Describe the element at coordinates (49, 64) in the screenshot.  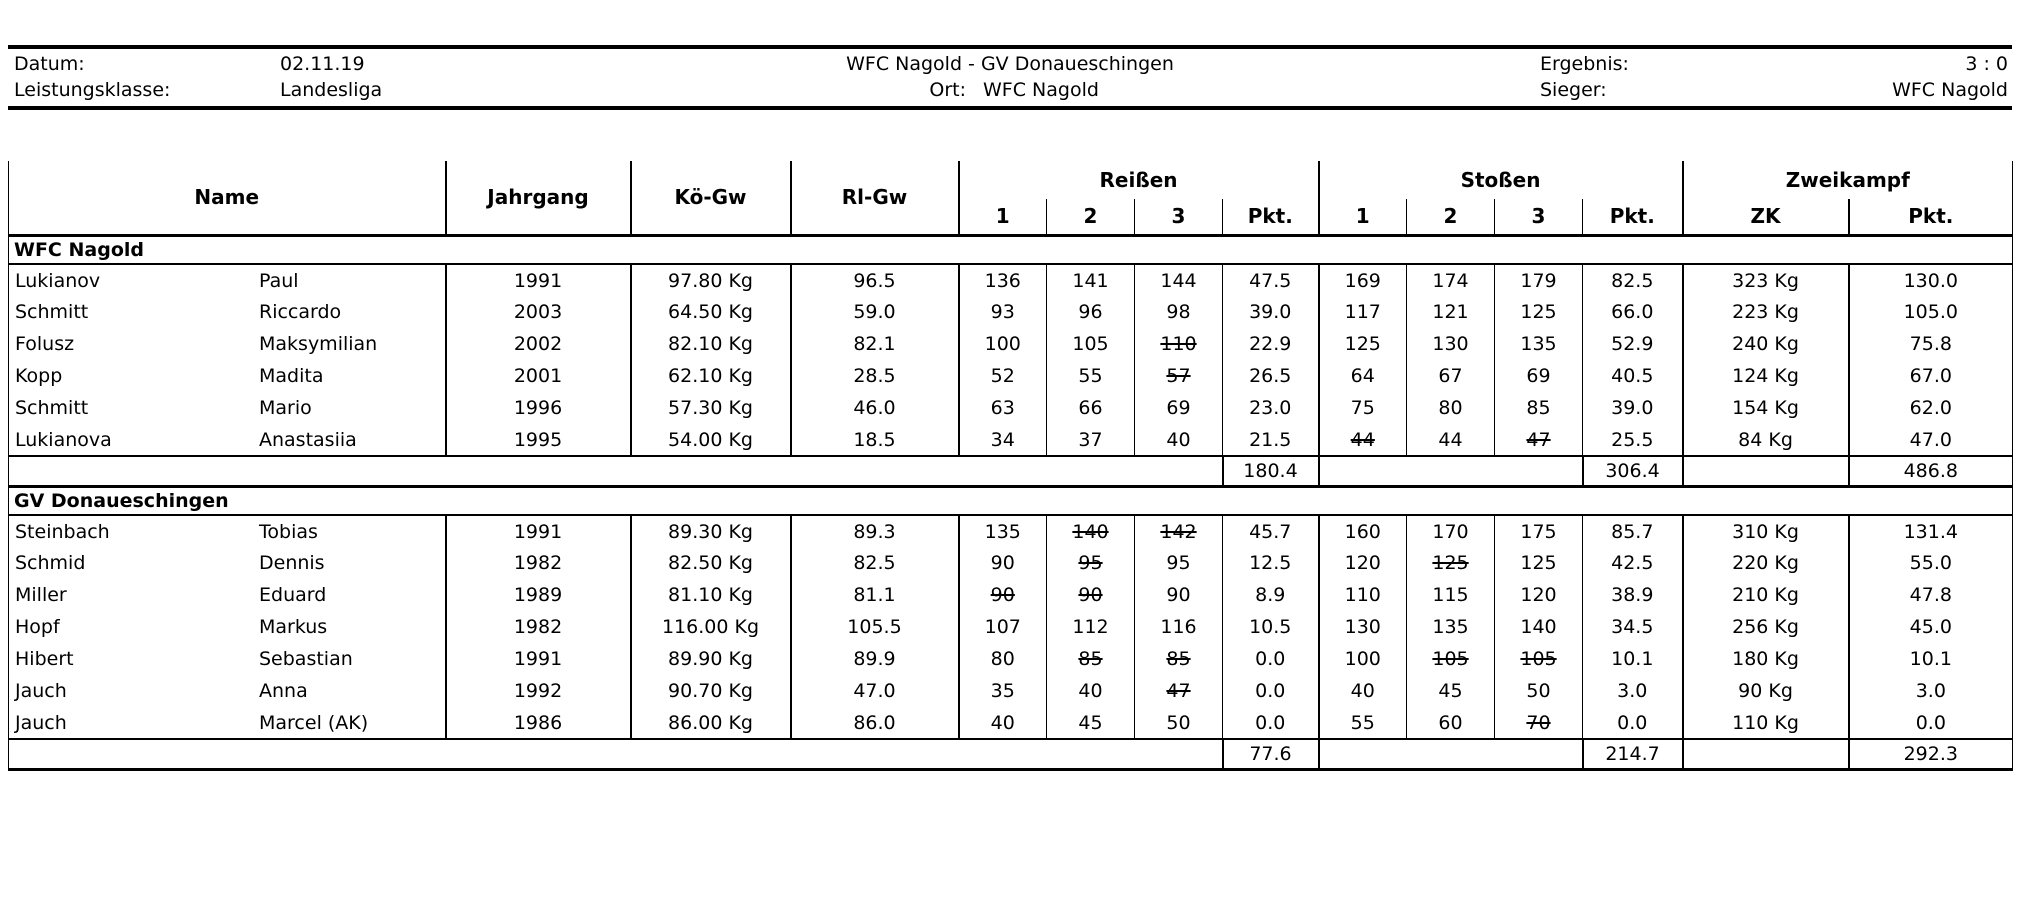
I see `datum-label: Datum:` at that location.